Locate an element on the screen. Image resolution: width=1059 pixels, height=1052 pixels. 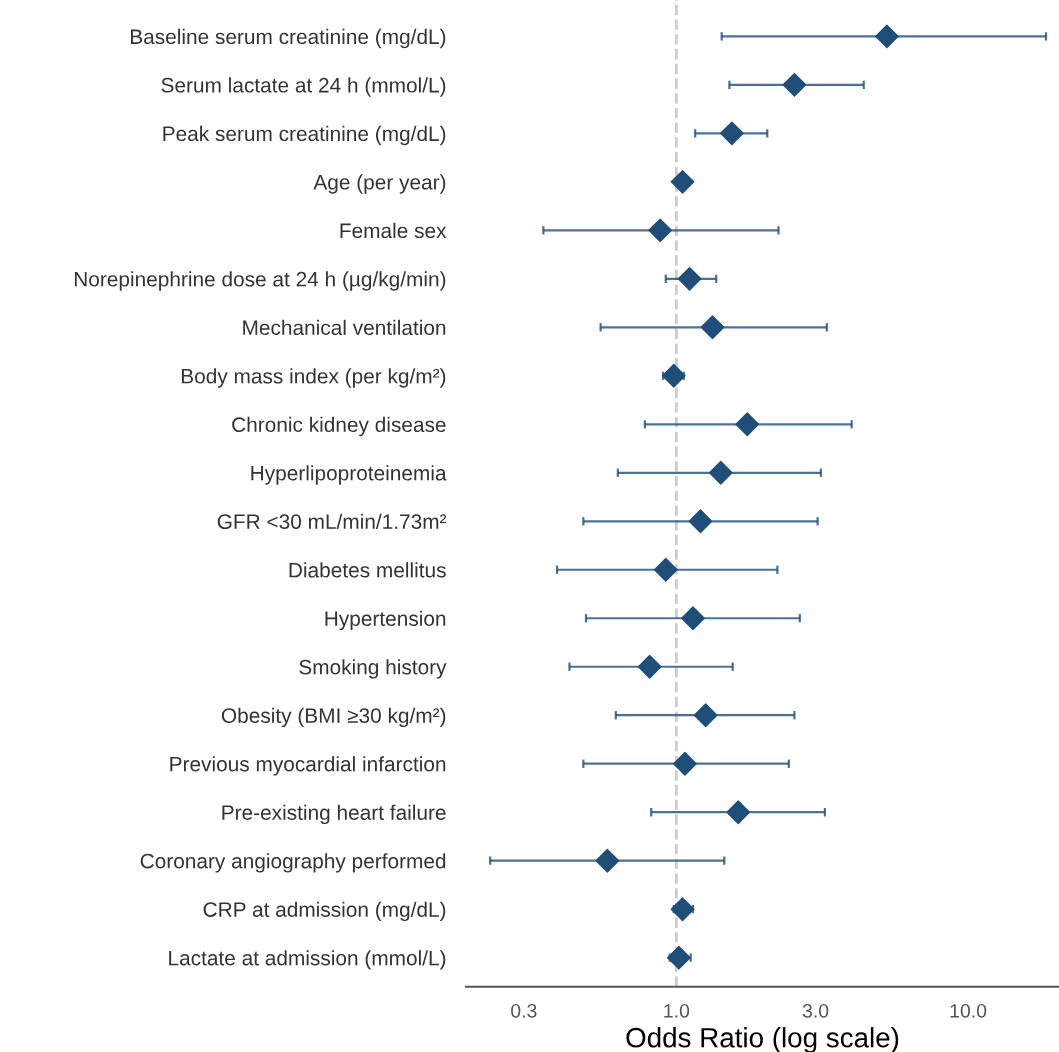
y-tick-label: Obesity (BMI ≥30 kg/m²) is located at coordinates (333, 717).